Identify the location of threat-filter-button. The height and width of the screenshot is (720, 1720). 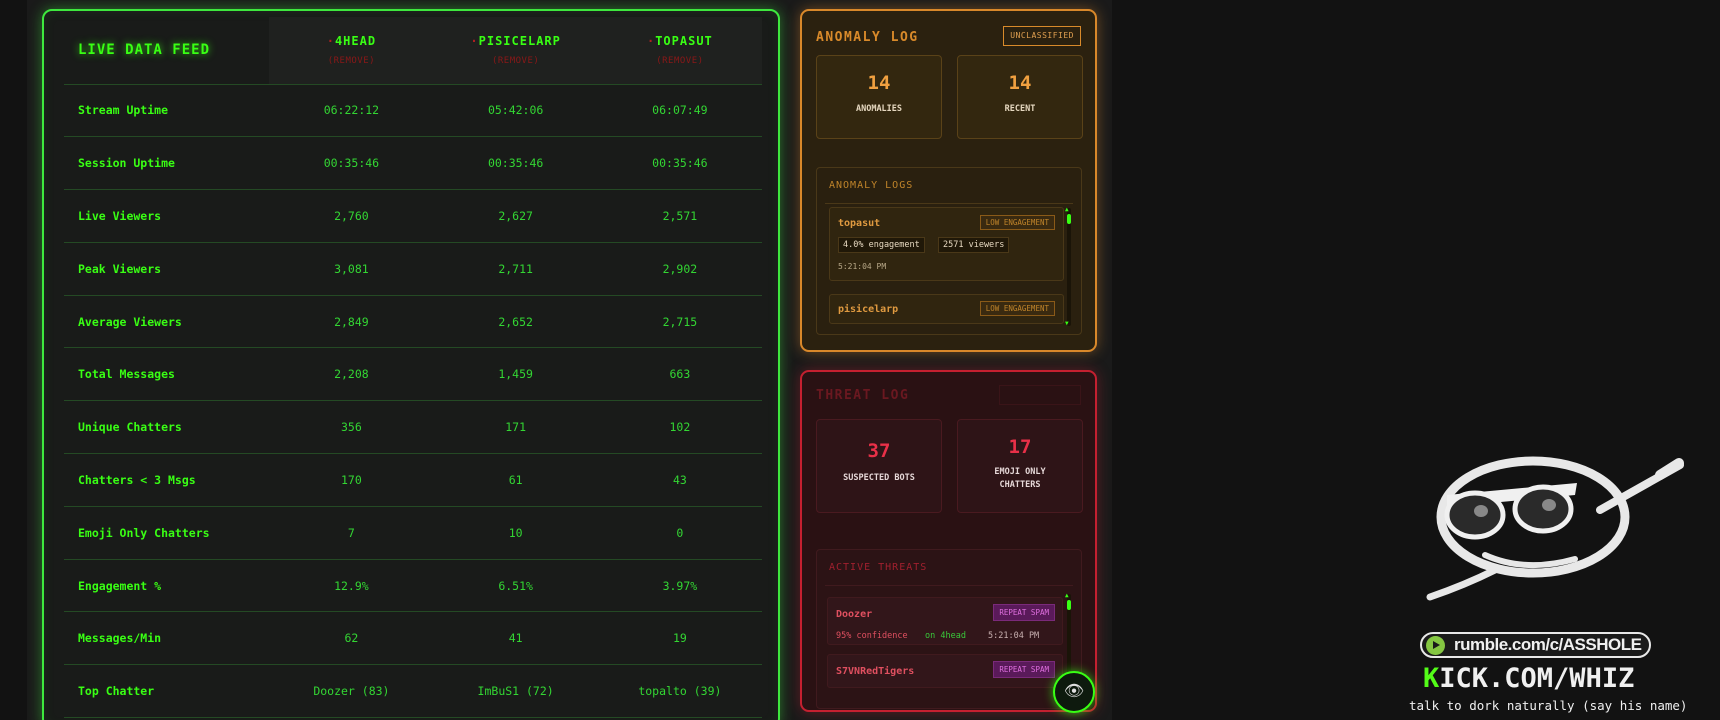
(1040, 395).